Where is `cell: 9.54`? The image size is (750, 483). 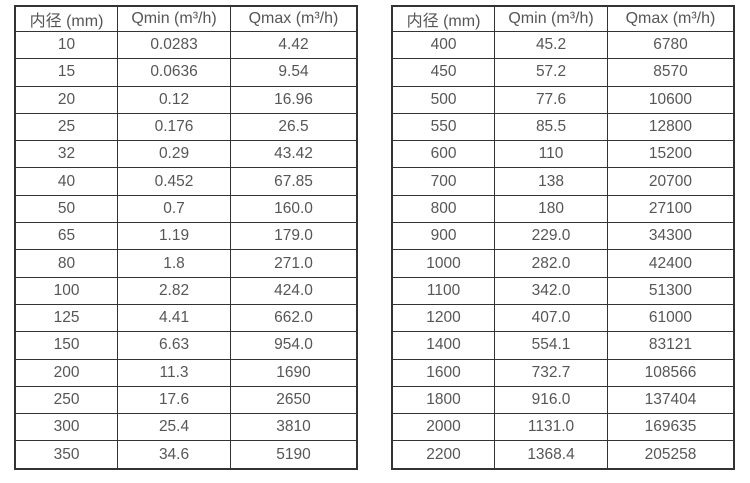 cell: 9.54 is located at coordinates (293, 72).